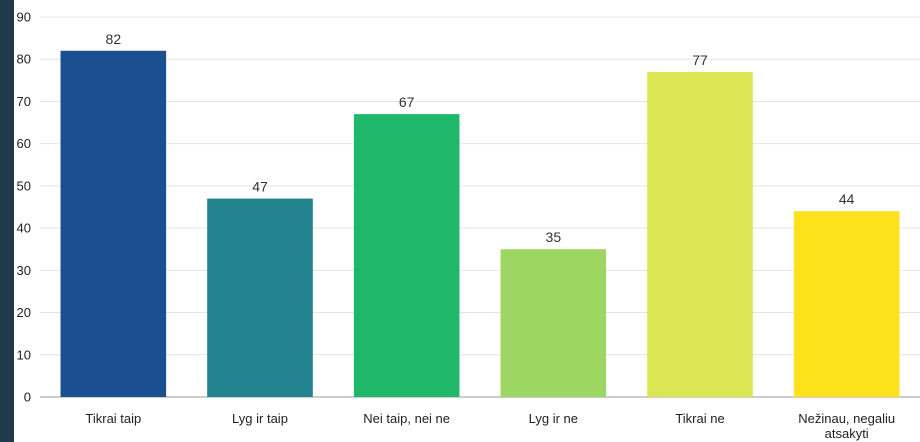 The image size is (920, 442). What do you see at coordinates (113, 418) in the screenshot?
I see `x-tick-label: Tikrai taip` at bounding box center [113, 418].